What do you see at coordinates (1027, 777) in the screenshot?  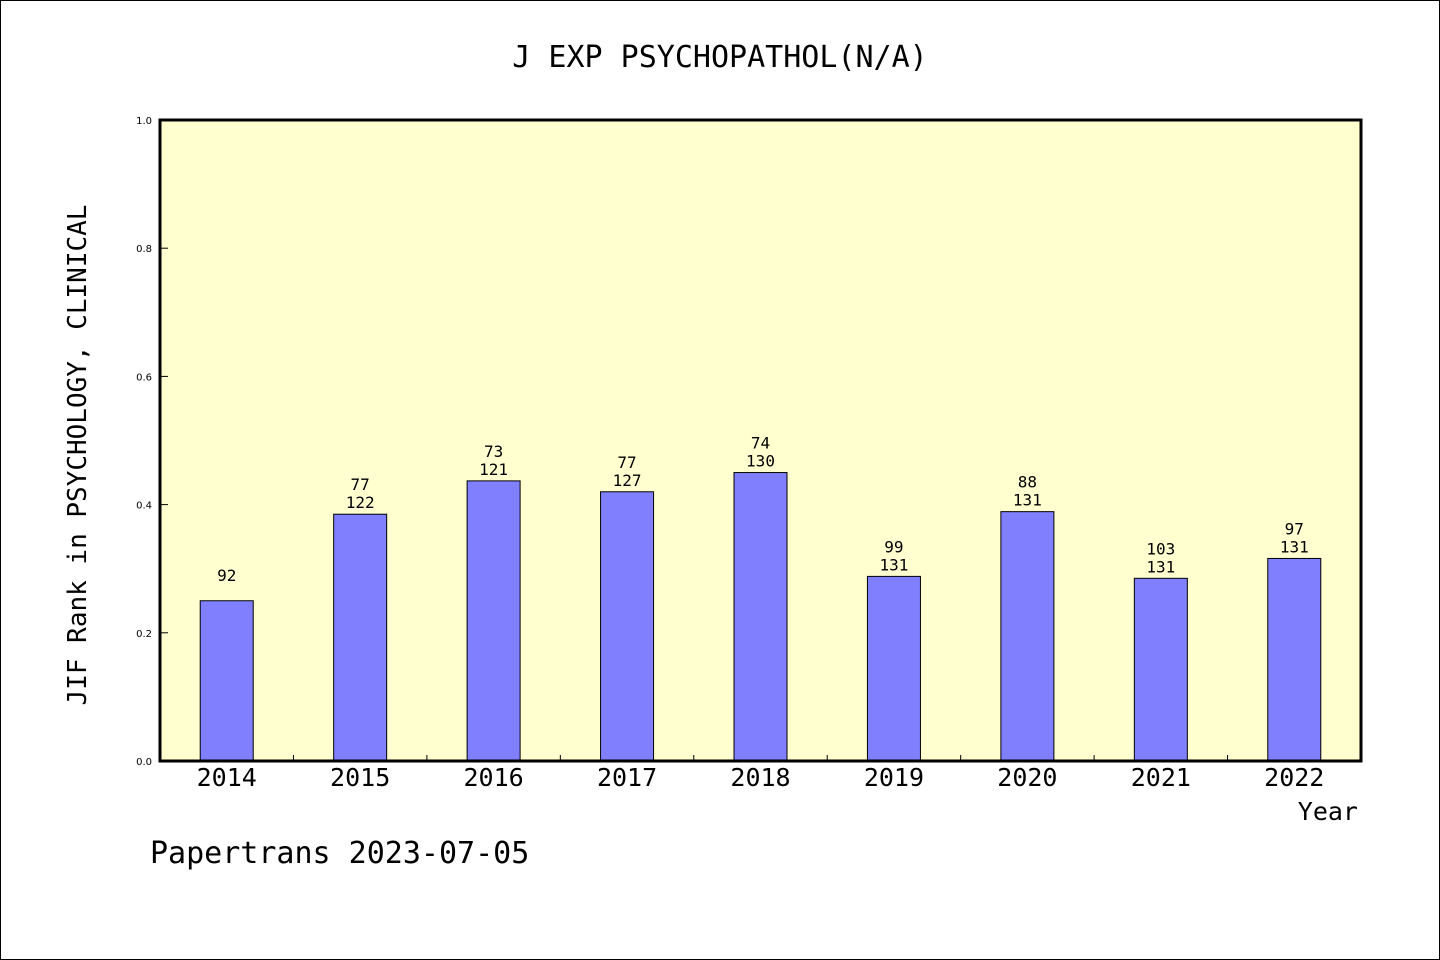 I see `x-tick-label: 2020` at bounding box center [1027, 777].